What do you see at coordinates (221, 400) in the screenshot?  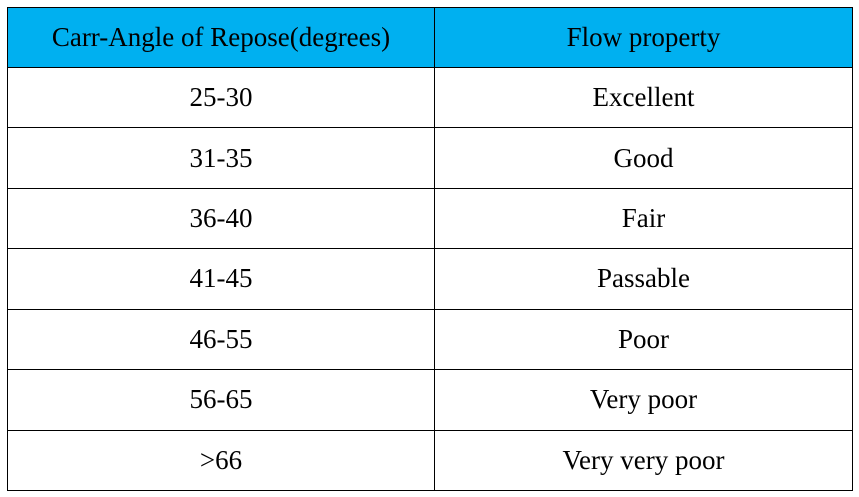 I see `angle-range-cell: 56-65` at bounding box center [221, 400].